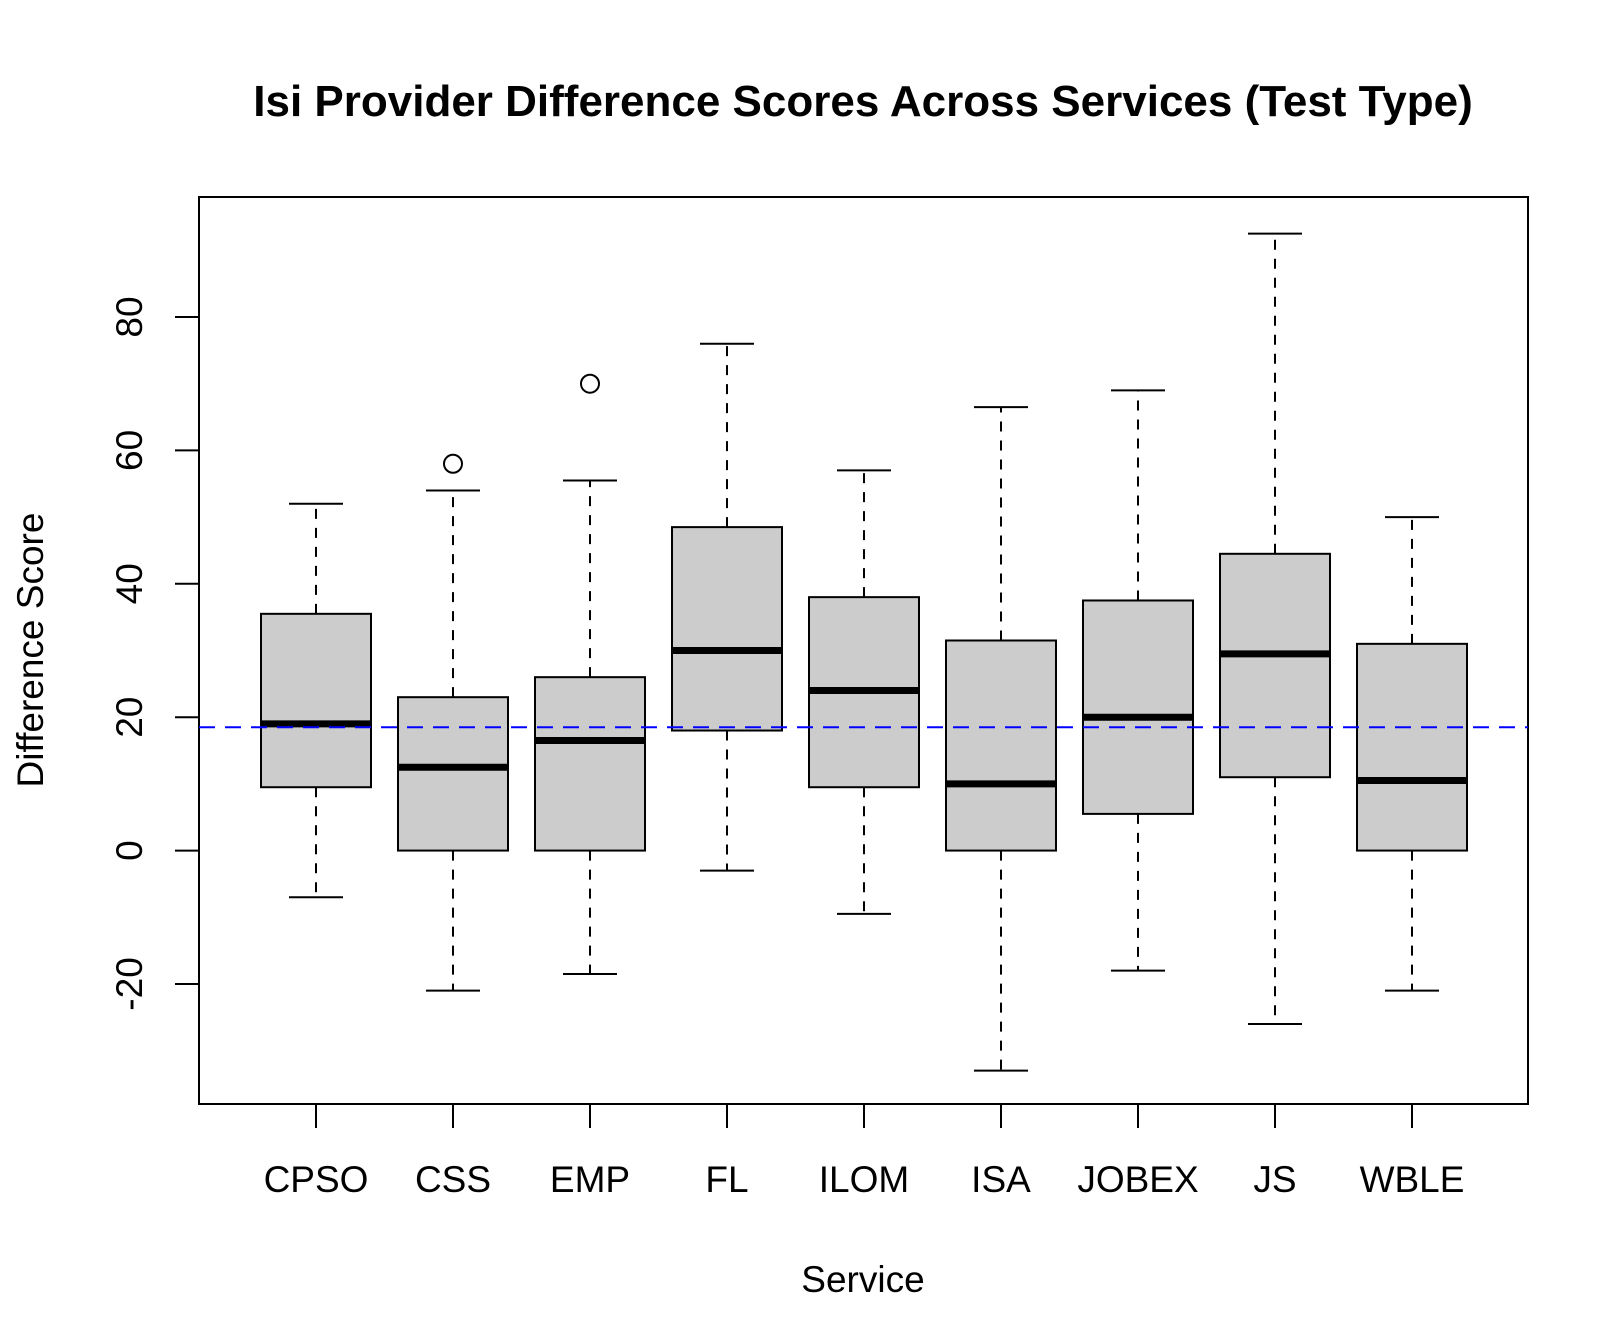 Image resolution: width=1615 pixels, height=1340 pixels. What do you see at coordinates (30, 650) in the screenshot?
I see `y-axis-title: Difference Score` at bounding box center [30, 650].